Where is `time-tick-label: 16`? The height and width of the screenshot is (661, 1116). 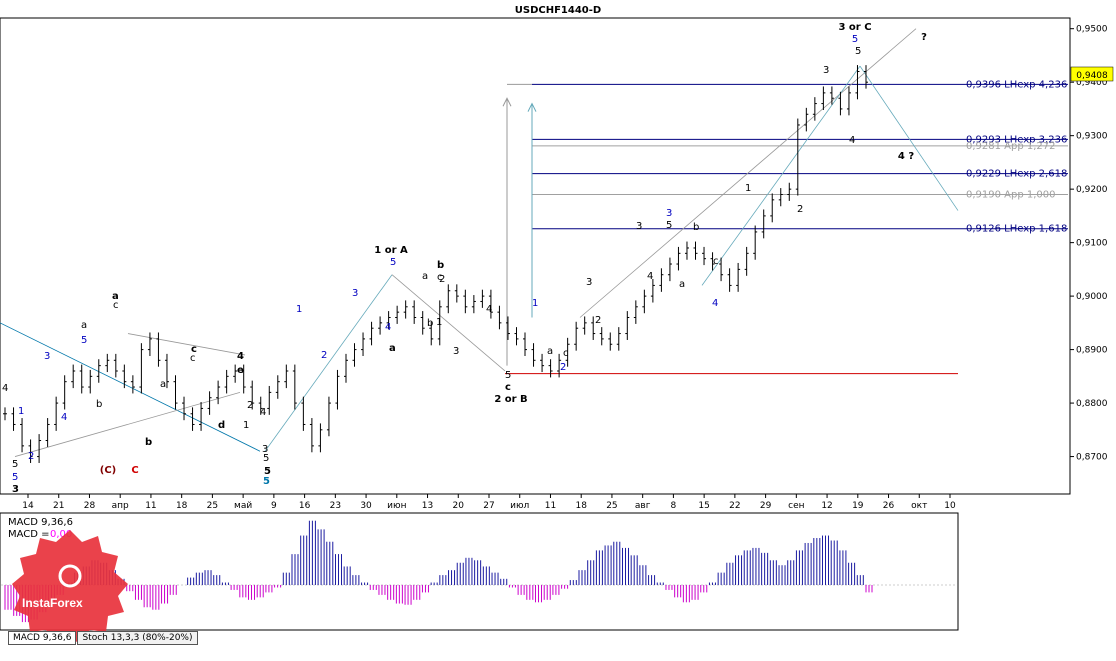
time-tick-label: 16 is located at coordinates (305, 506).